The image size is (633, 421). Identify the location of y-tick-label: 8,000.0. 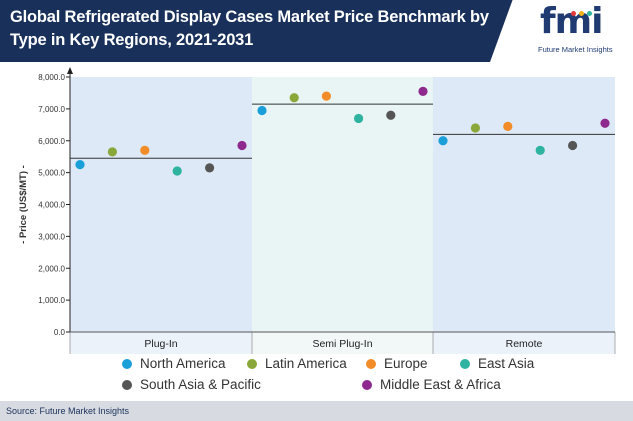
(51, 77).